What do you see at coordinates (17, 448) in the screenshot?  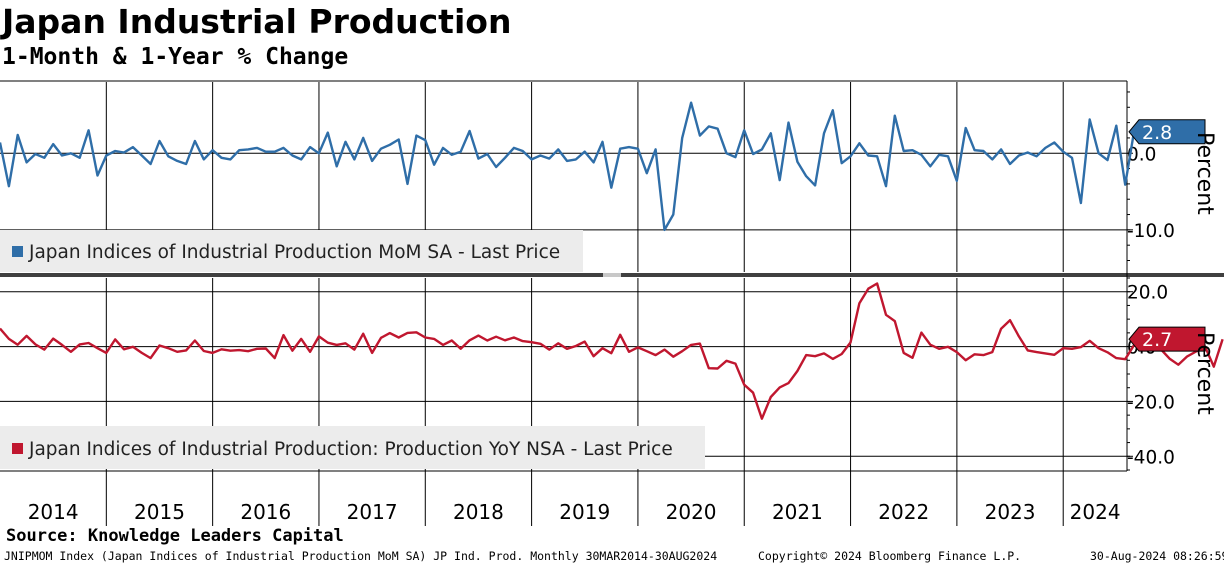 I see `yoy-legend-swatch` at bounding box center [17, 448].